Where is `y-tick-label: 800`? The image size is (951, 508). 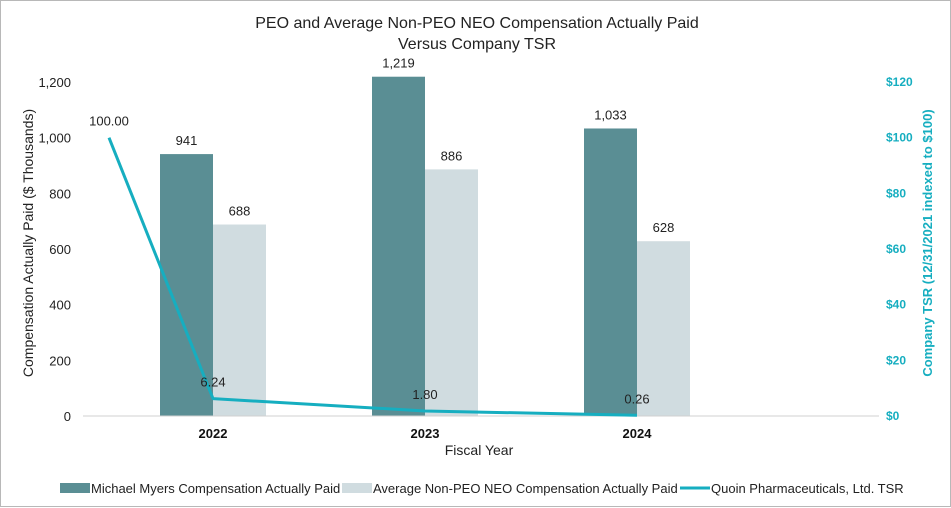
y-tick-label: 800 is located at coordinates (60, 193).